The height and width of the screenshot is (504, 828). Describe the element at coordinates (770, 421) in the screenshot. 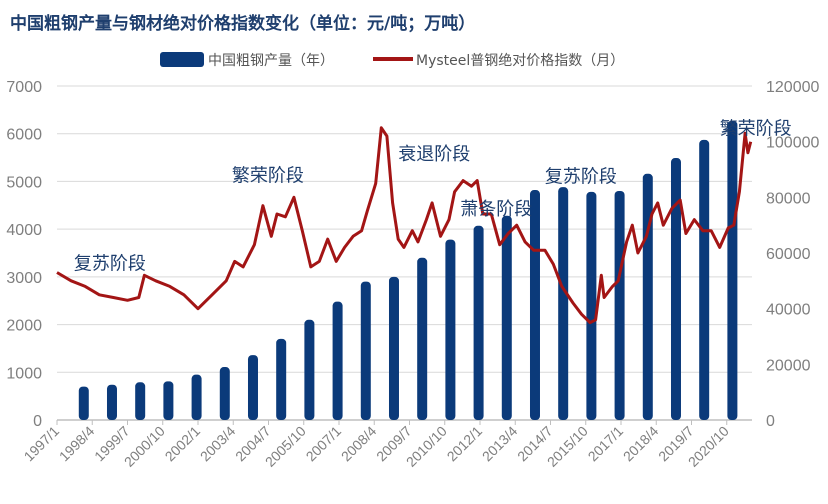

I see `right-axis-tick-label: 0` at that location.